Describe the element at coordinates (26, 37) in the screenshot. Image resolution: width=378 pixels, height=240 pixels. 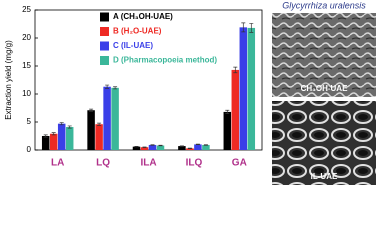
I see `y-tick-label: 20` at that location.